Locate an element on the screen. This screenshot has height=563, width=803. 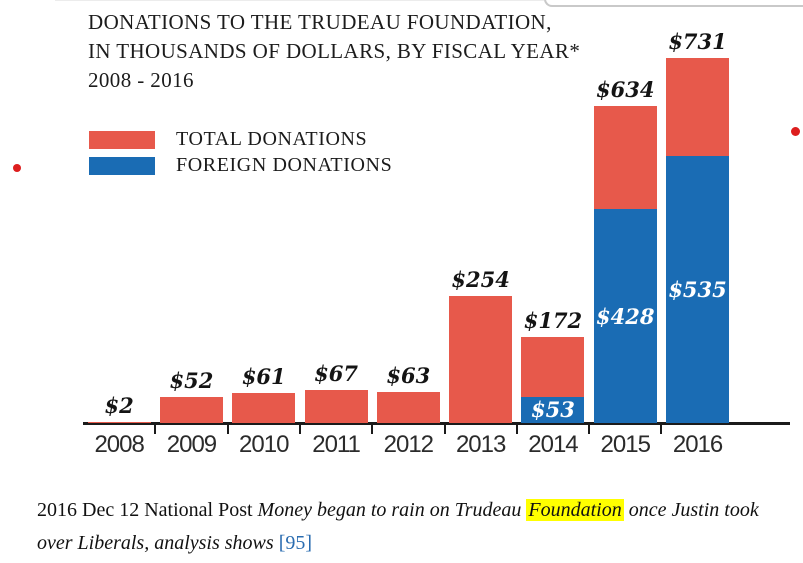
foreign-value-label-2014: $53 is located at coordinates (553, 410).